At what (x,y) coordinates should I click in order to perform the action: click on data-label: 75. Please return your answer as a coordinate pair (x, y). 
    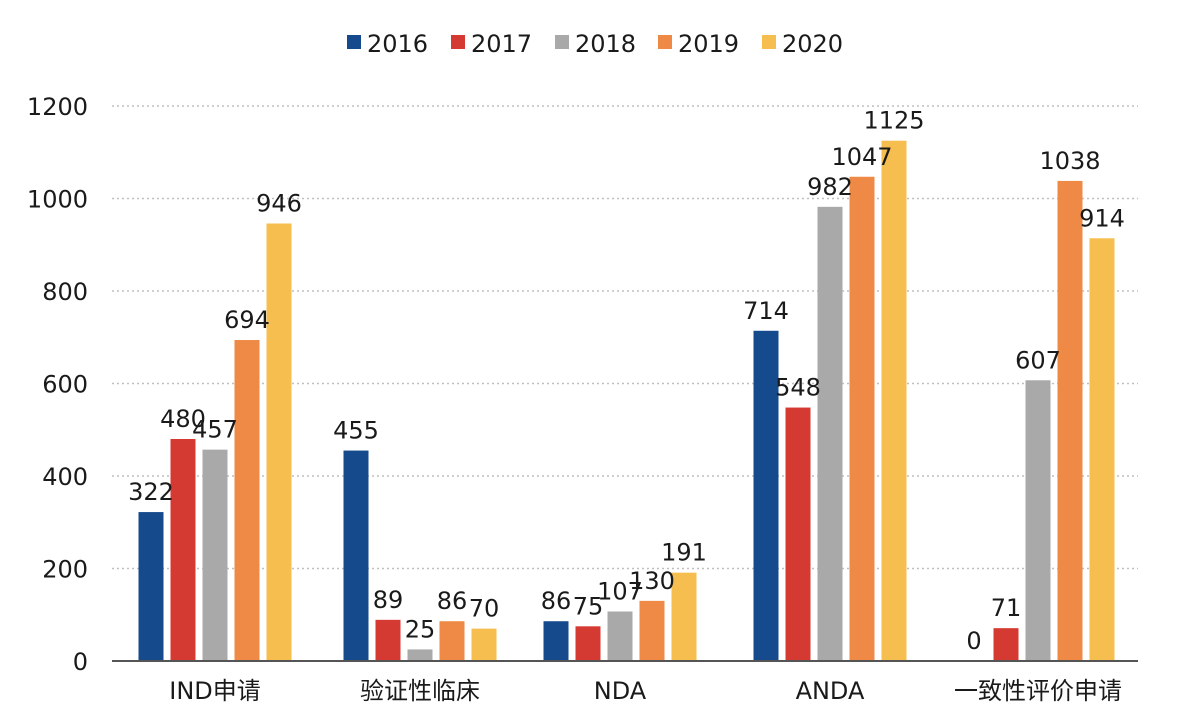
    Looking at the image, I should click on (588, 606).